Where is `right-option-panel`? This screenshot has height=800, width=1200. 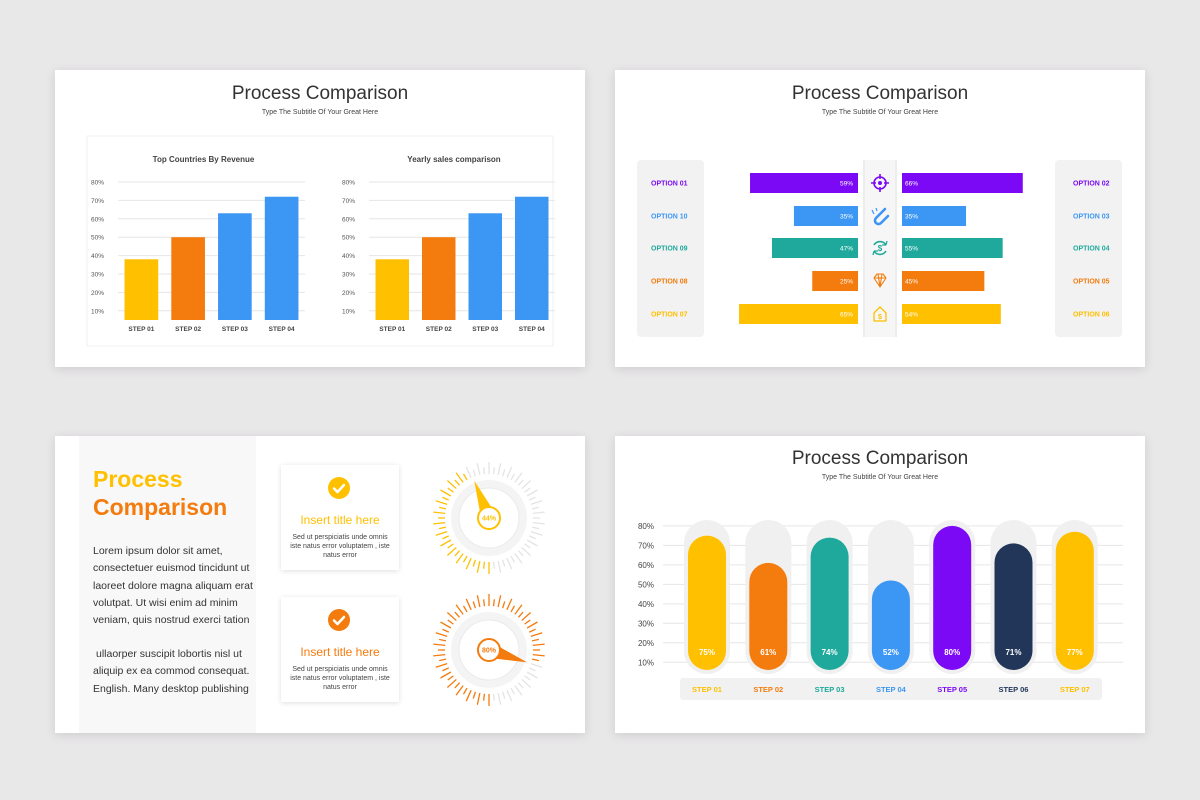 right-option-panel is located at coordinates (1088, 248).